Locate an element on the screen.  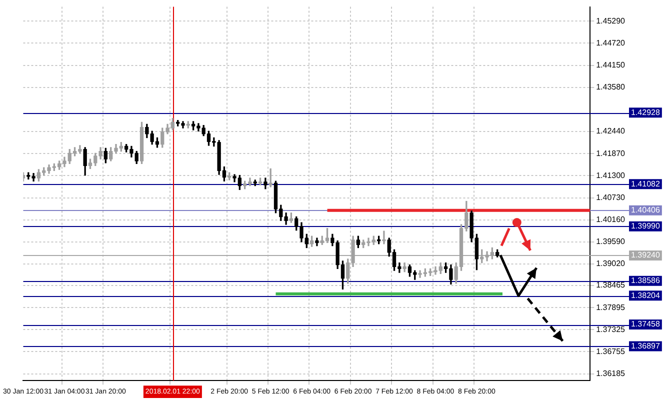
y-tick-label: 1.40160 is located at coordinates (611, 219).